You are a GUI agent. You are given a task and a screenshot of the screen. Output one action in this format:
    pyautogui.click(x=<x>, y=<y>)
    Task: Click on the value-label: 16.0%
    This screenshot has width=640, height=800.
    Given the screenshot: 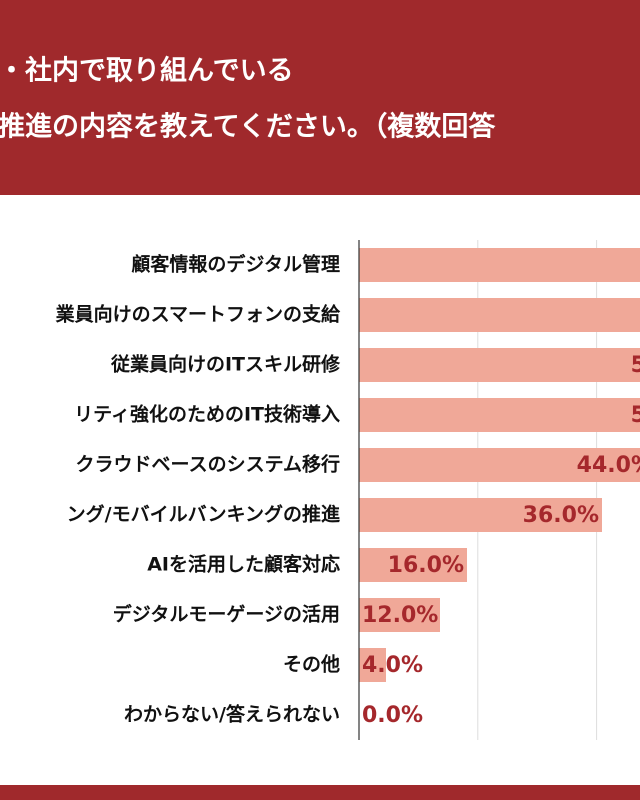 What is the action you would take?
    pyautogui.click(x=426, y=565)
    